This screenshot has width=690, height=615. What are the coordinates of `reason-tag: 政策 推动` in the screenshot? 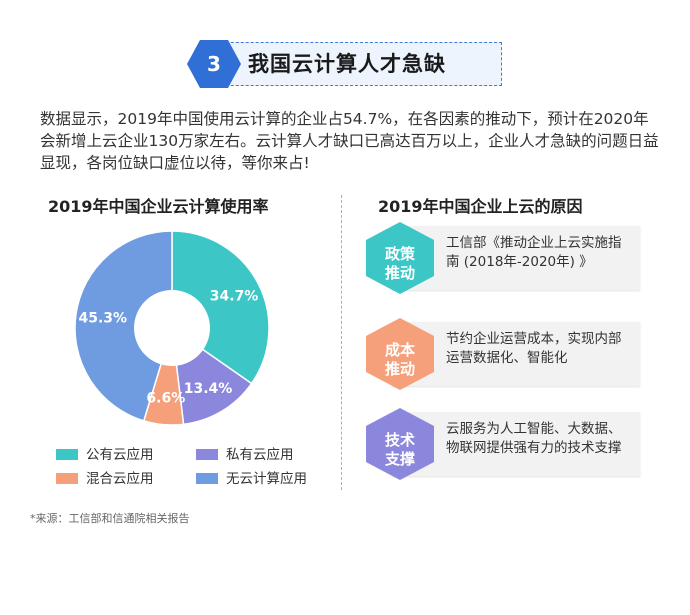 It's located at (399, 263).